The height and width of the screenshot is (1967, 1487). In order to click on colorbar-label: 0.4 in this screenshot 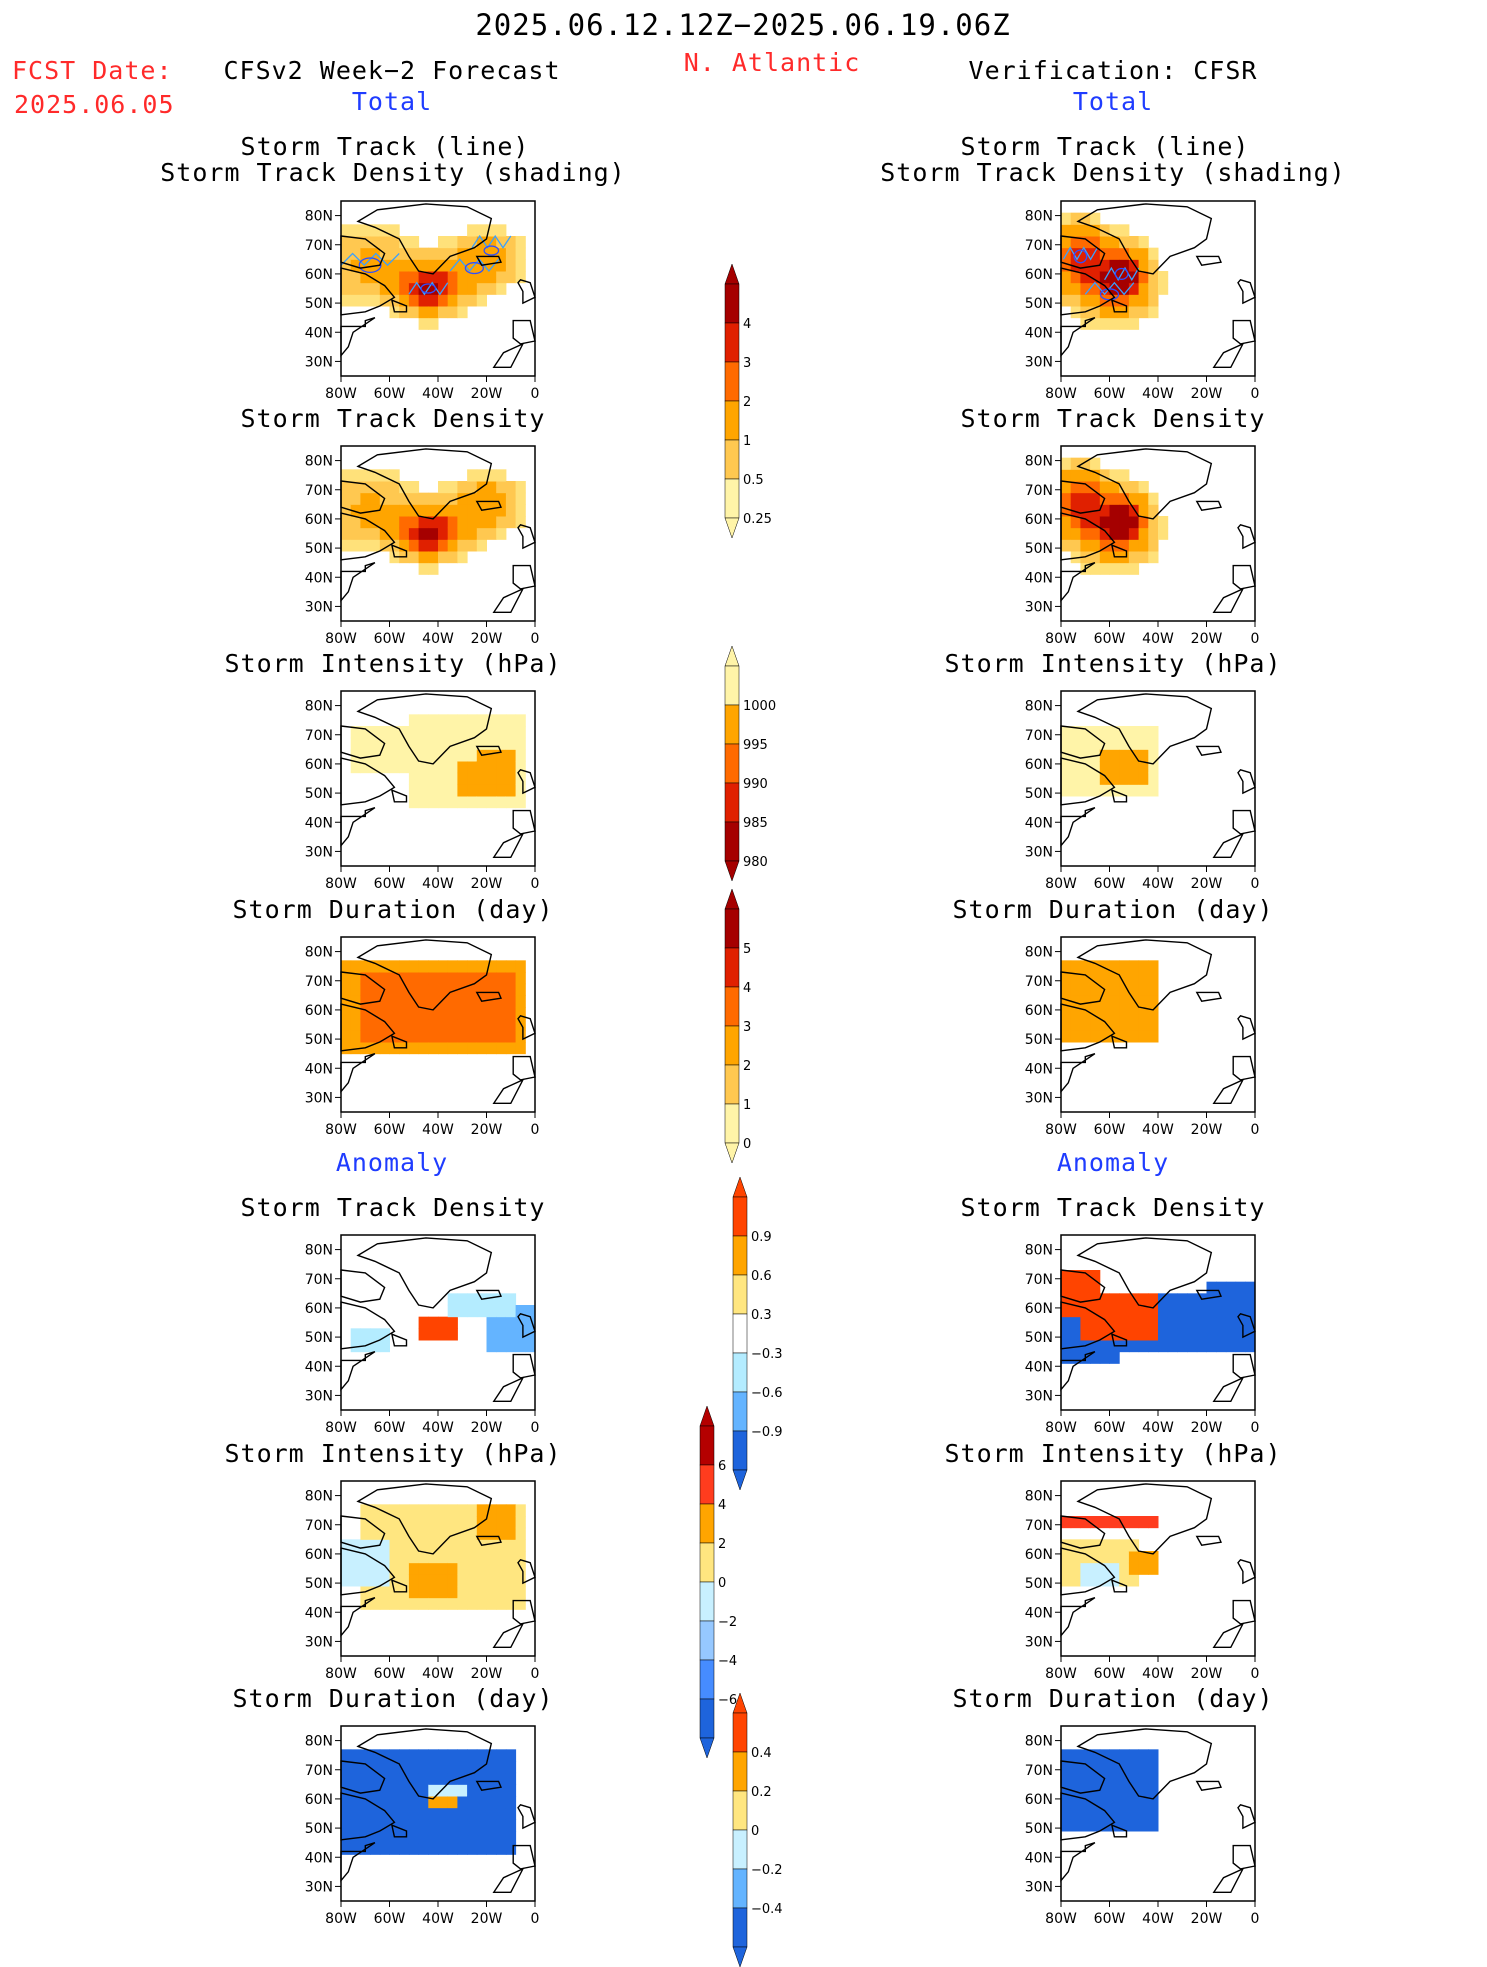, I will do `click(761, 1753)`.